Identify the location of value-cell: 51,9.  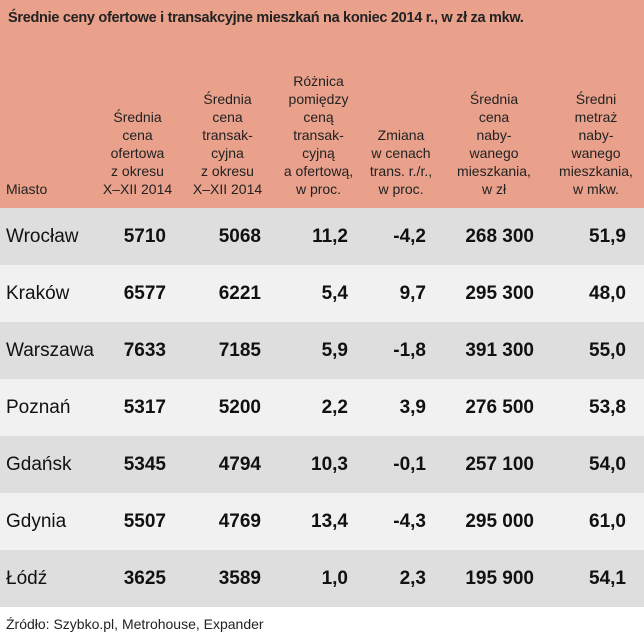
(607, 236).